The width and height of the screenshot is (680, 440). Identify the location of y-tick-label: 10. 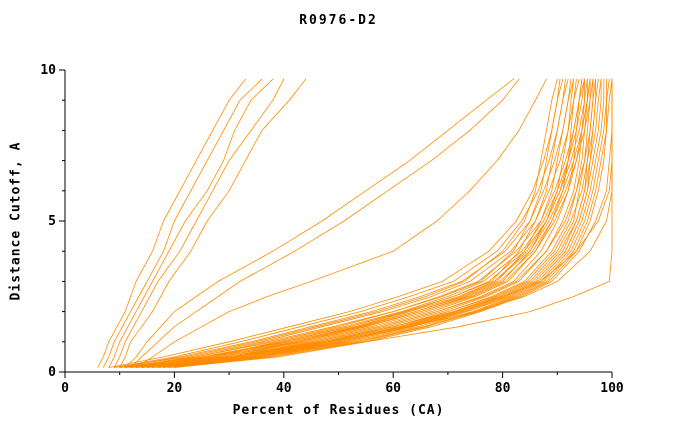
(48, 70).